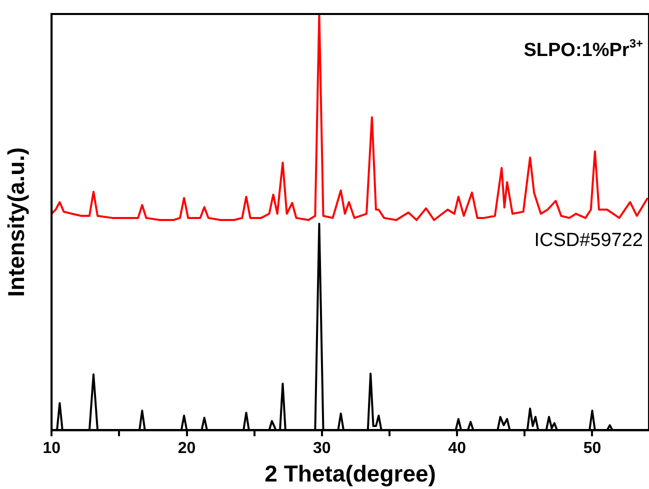  Describe the element at coordinates (16, 222) in the screenshot. I see `y-axis-title: Intensity(a.u.)` at that location.